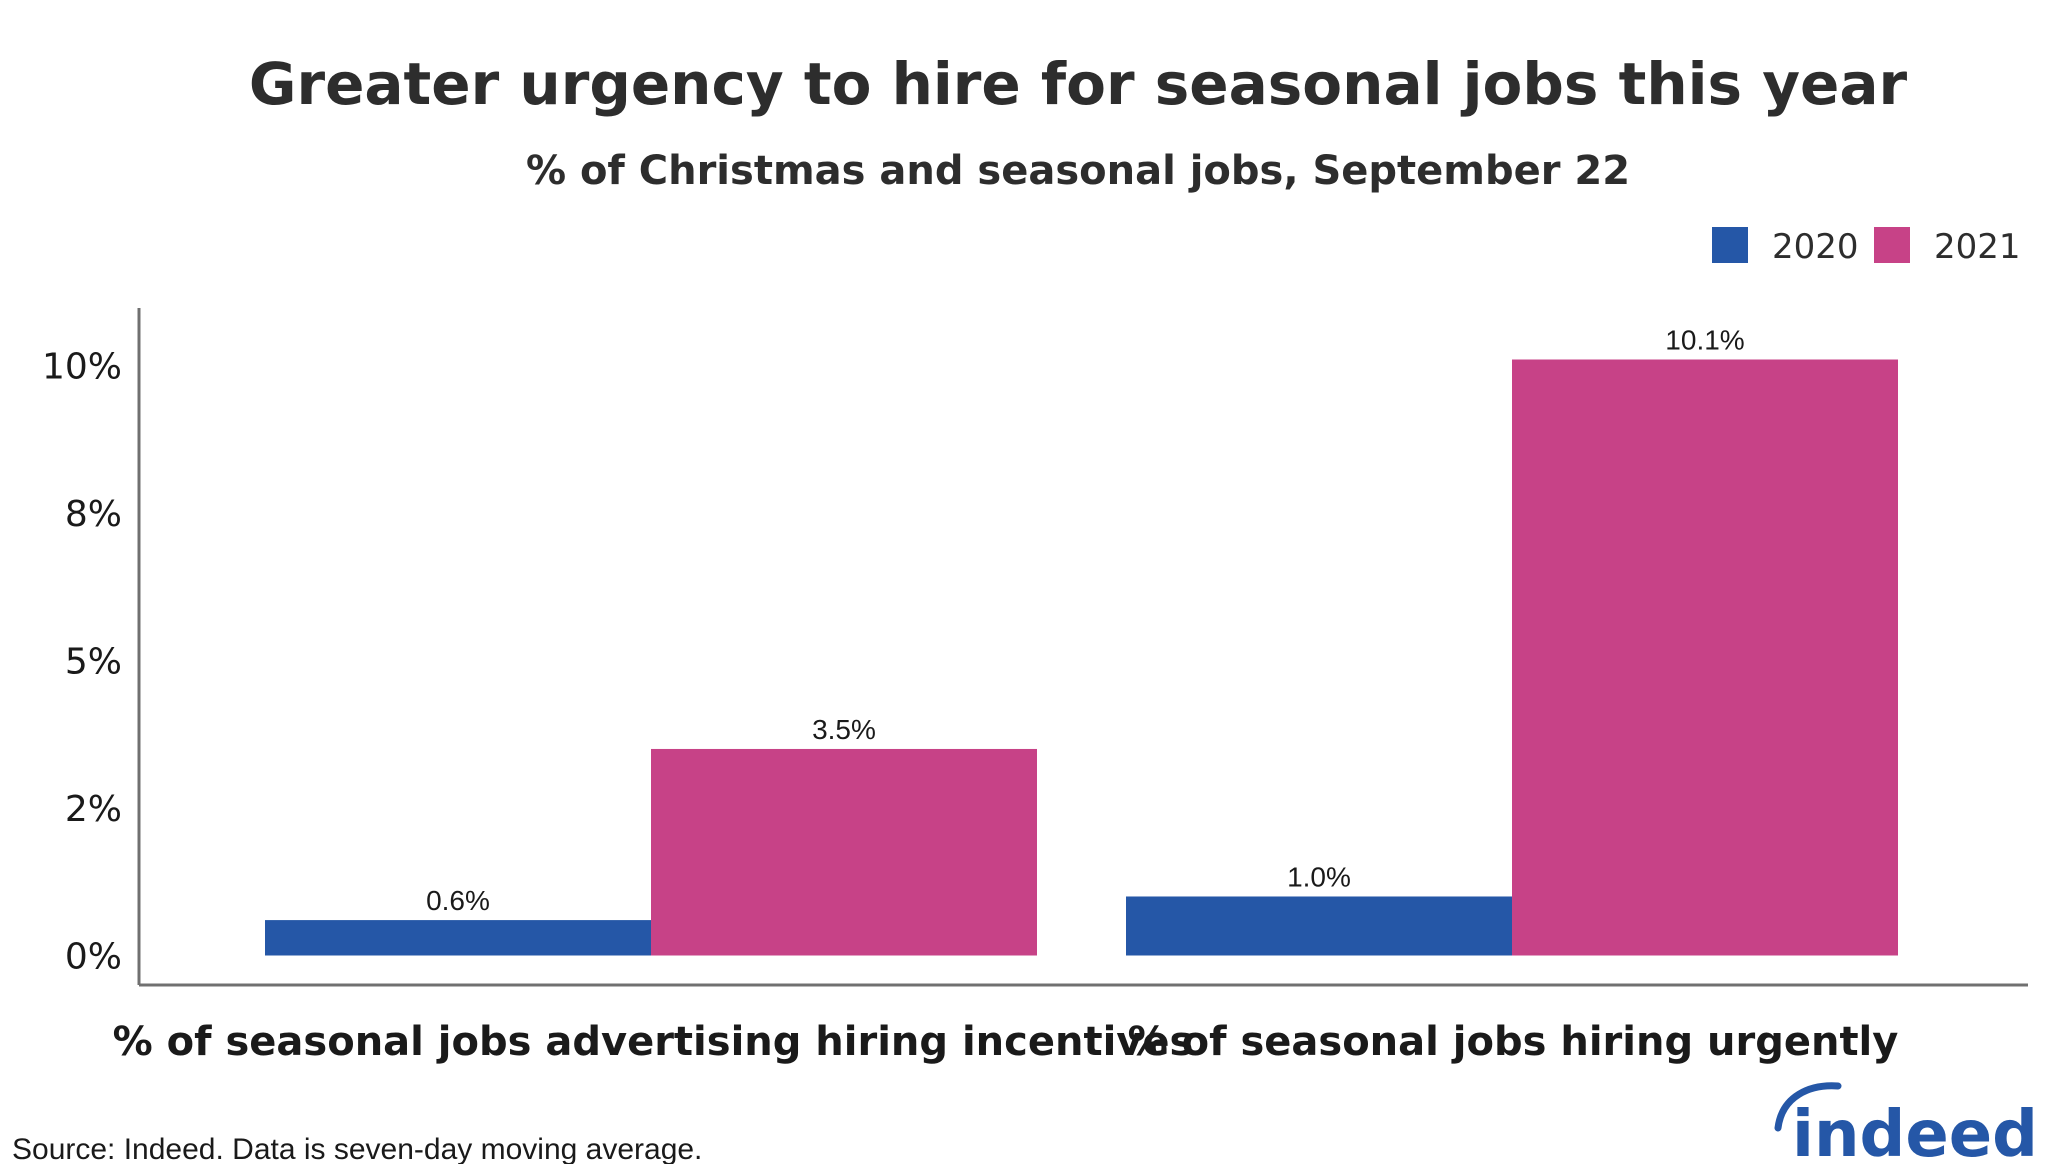 The image size is (2048, 1169). What do you see at coordinates (1319, 876) in the screenshot?
I see `data-label-2020-1: 1.0%` at bounding box center [1319, 876].